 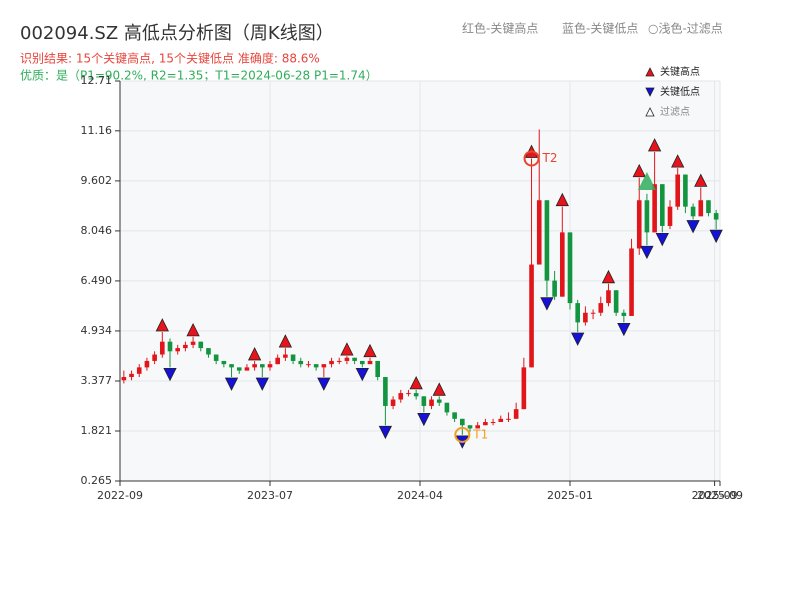 What do you see at coordinates (680, 71) in the screenshot?
I see `legend-label: 关键高点` at bounding box center [680, 71].